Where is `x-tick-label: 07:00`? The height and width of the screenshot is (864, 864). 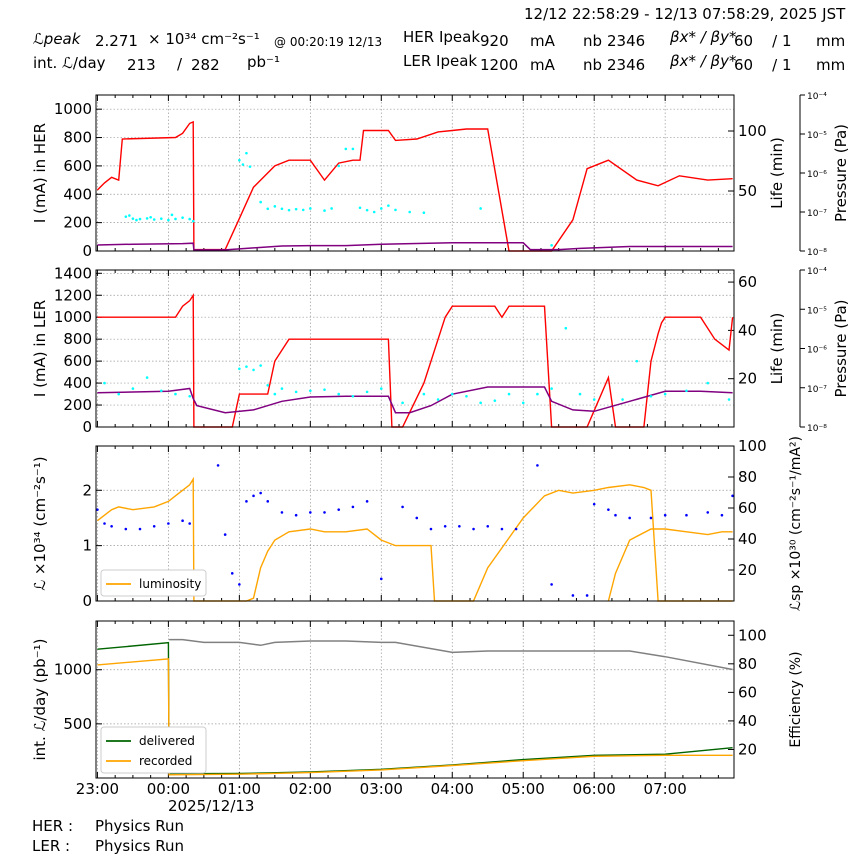
x-tick-label: 07:00 is located at coordinates (665, 789).